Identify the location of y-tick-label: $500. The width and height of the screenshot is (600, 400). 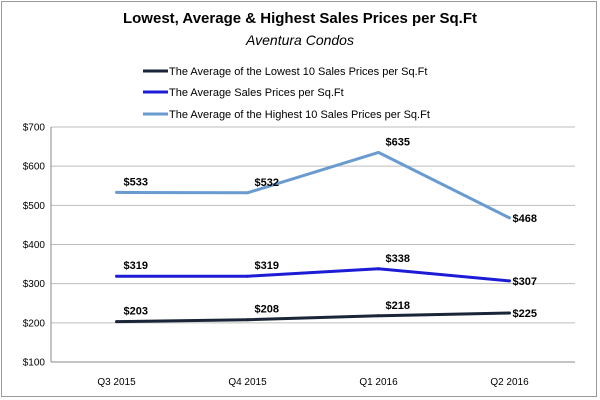
(34, 206).